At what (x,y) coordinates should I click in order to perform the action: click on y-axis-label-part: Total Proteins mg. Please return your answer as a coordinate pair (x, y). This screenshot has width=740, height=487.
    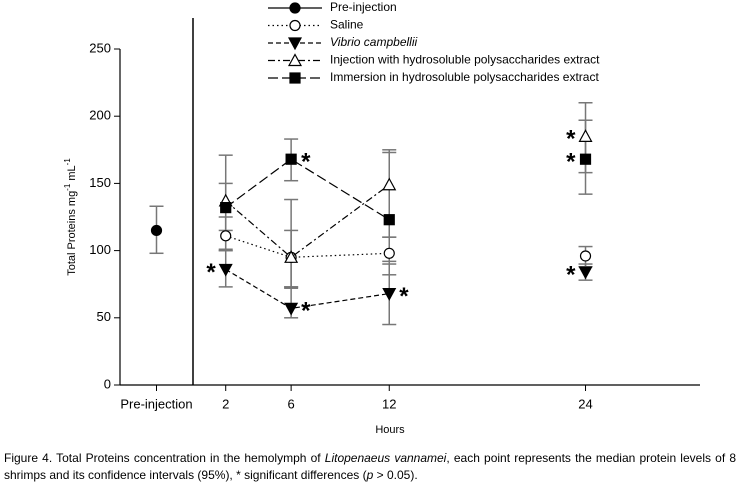
    Looking at the image, I should click on (72, 233).